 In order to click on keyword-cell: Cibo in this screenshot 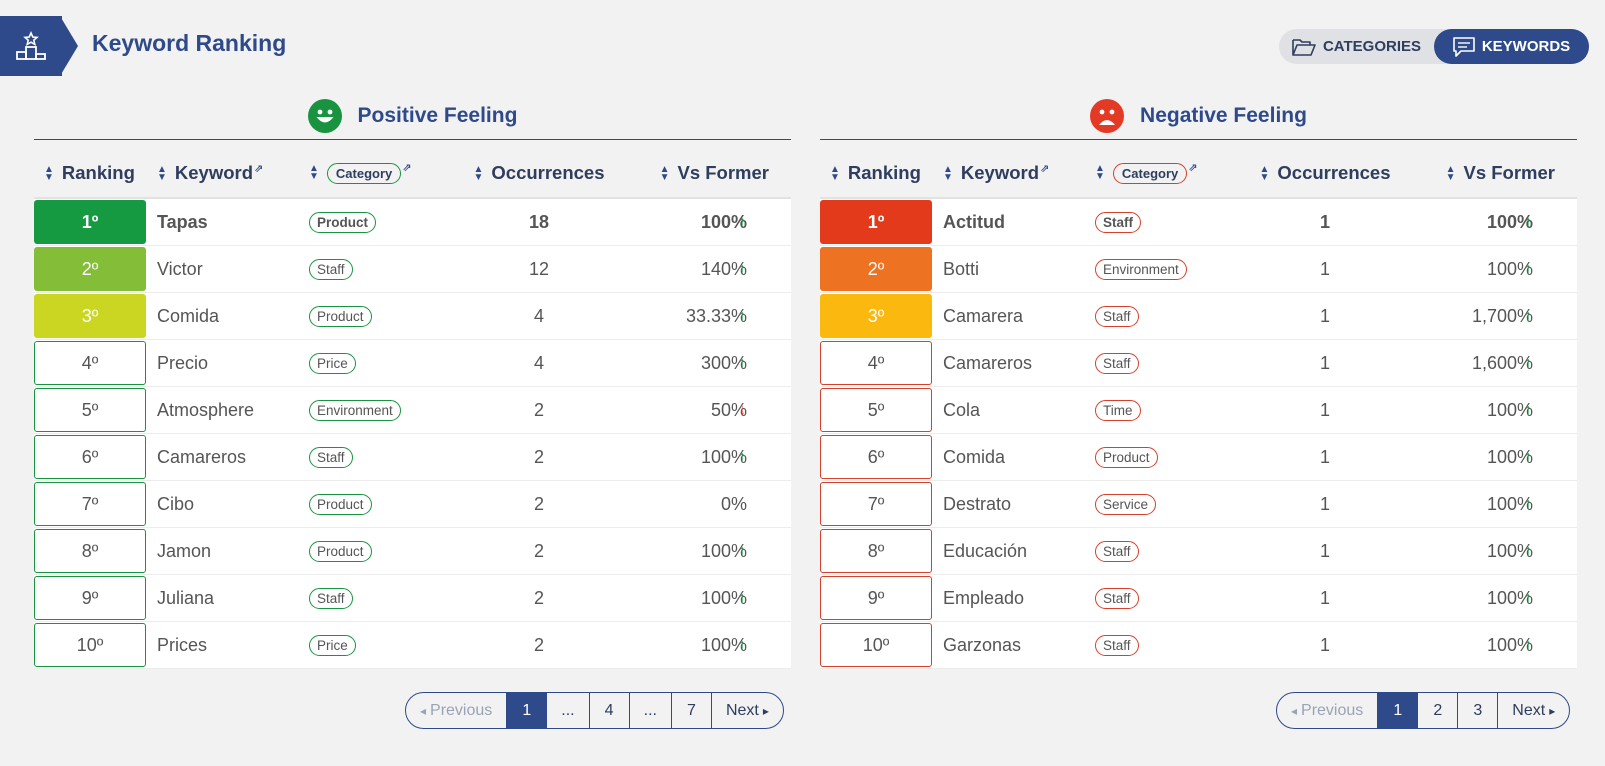, I will do `click(176, 503)`.